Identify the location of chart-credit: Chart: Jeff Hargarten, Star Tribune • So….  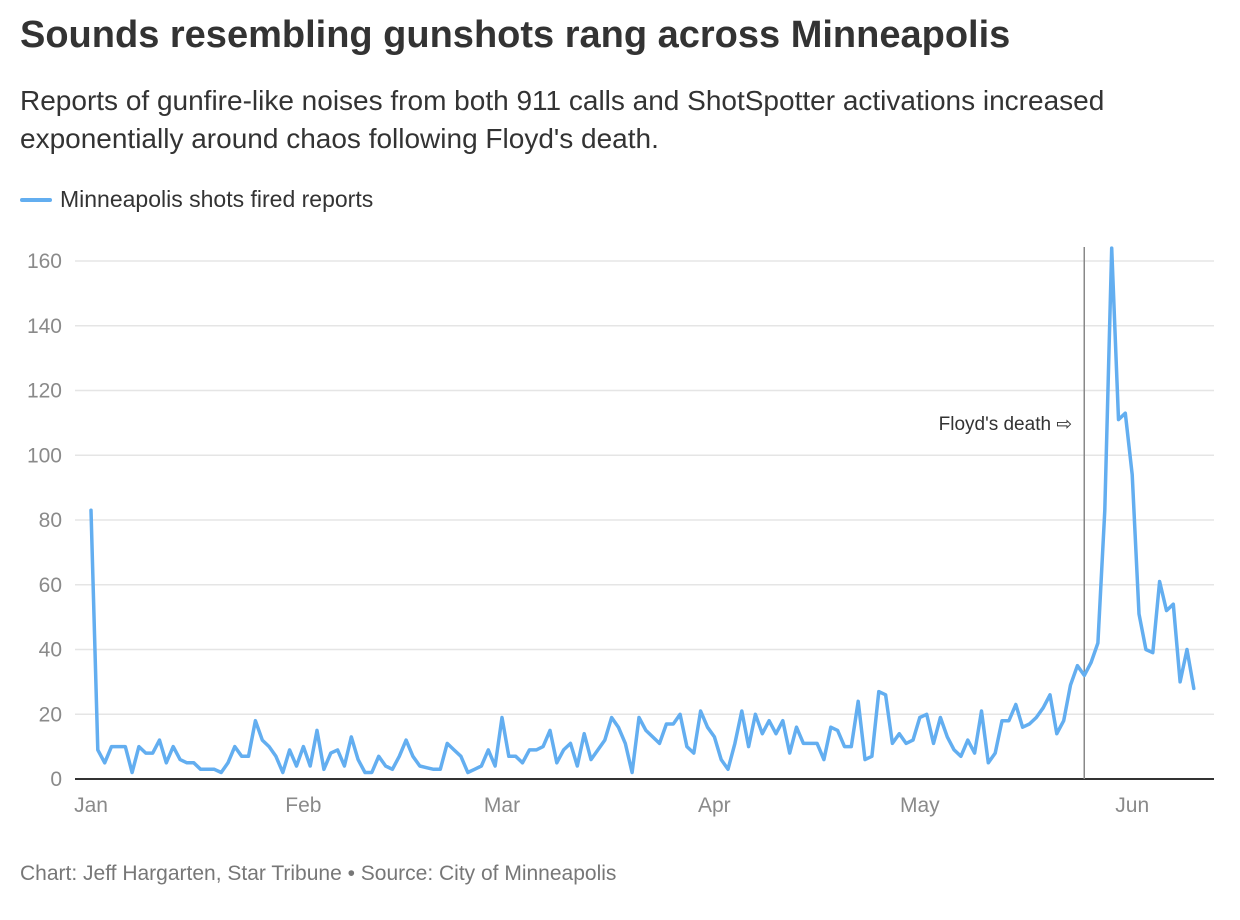
(318, 873).